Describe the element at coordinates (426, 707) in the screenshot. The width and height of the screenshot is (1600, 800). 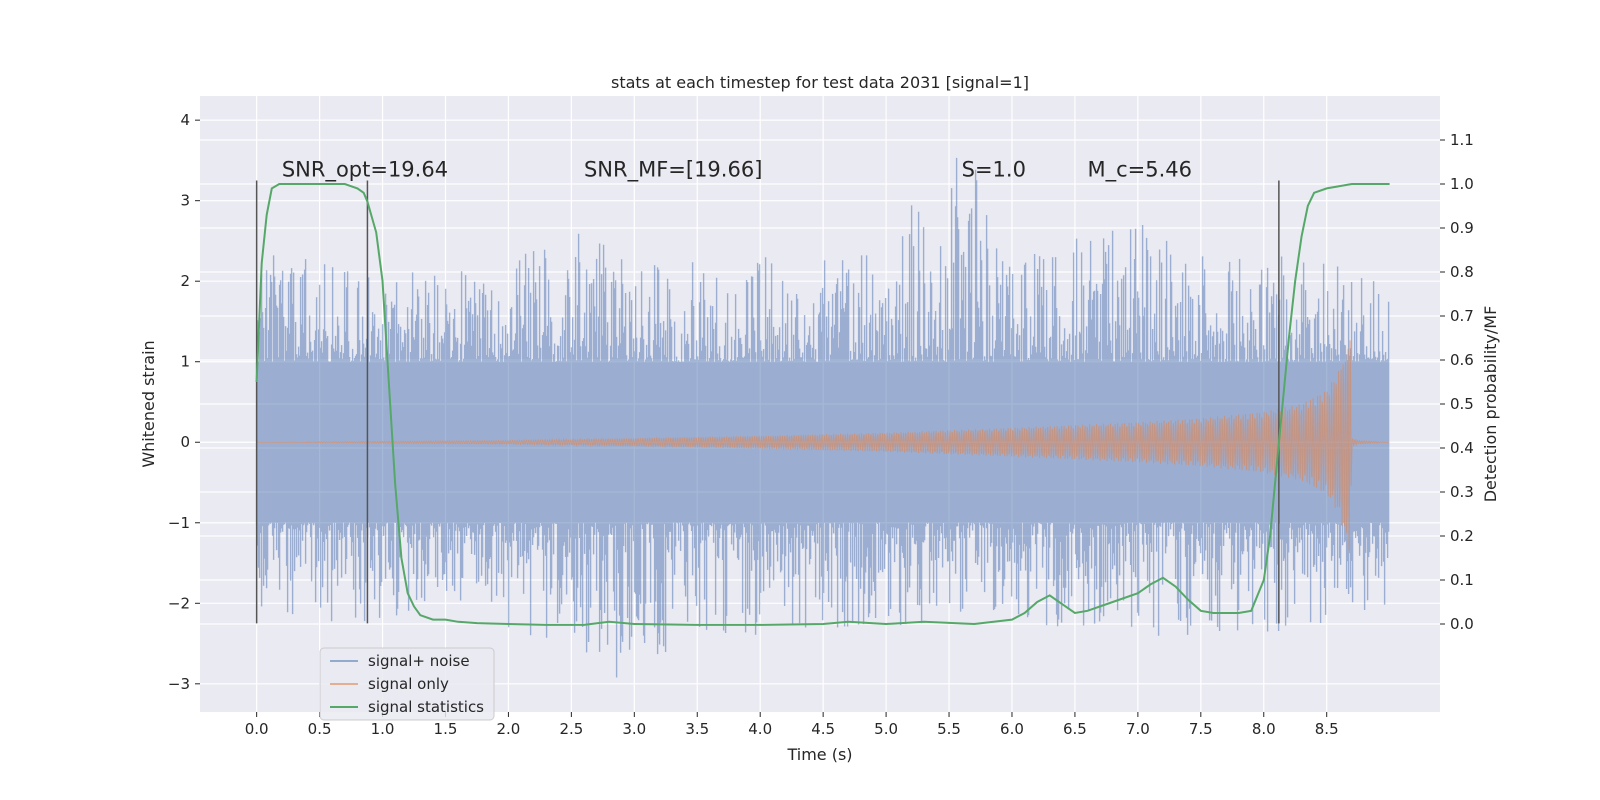
I see `legend-entry-statistics: signal statistics` at that location.